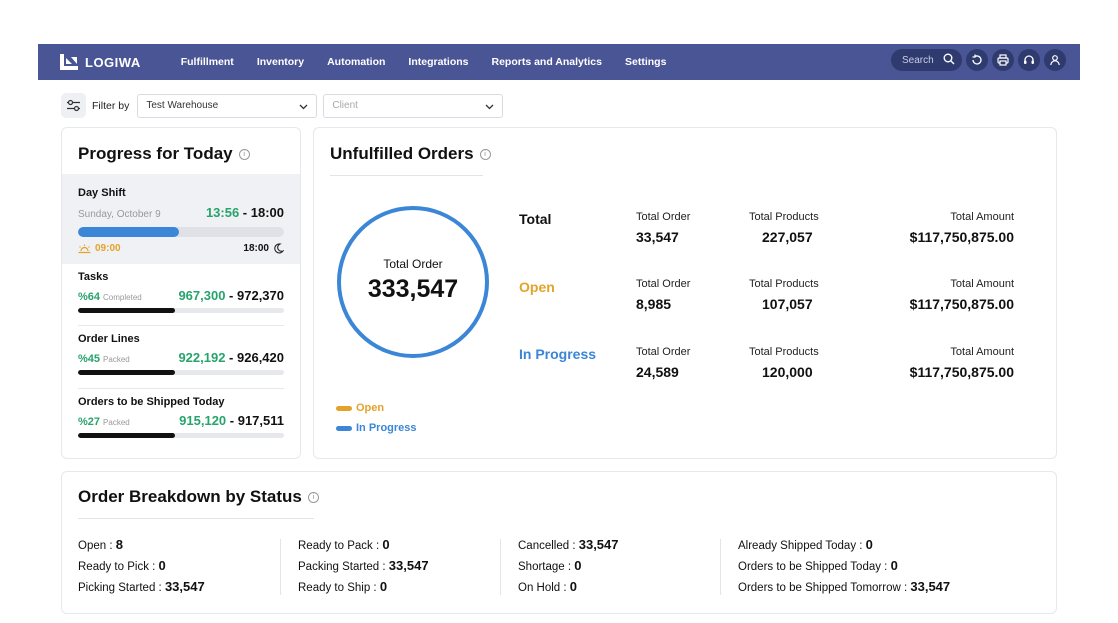  Describe the element at coordinates (260, 295) in the screenshot. I see `task-total: 972,370` at that location.